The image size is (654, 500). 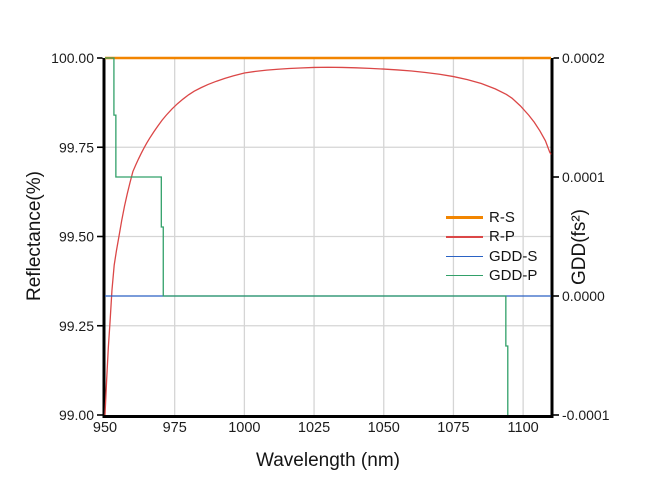 I want to click on y-left-tick-label: 99.50, so click(x=76, y=237).